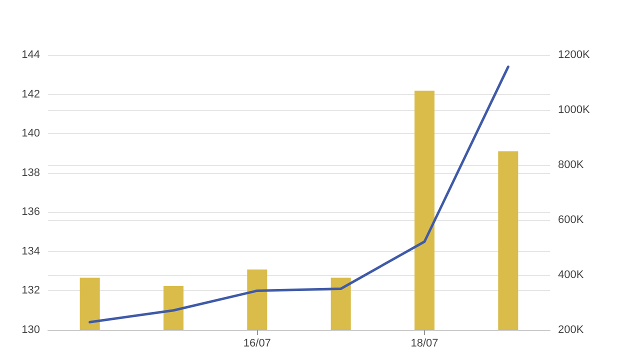 This screenshot has width=640, height=364. What do you see at coordinates (571, 275) in the screenshot?
I see `y2-tick-label: 400K` at bounding box center [571, 275].